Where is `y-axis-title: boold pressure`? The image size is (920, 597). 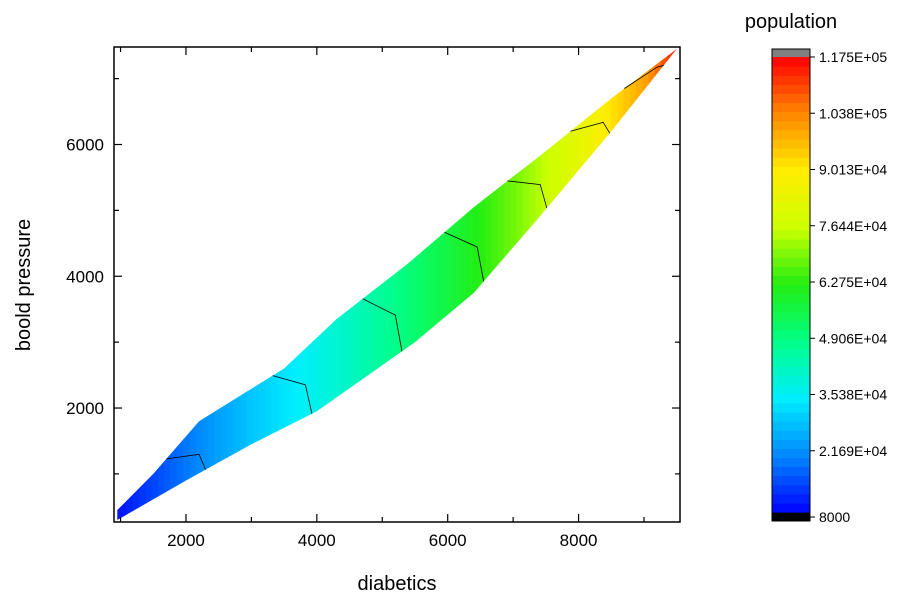 y-axis-title: boold pressure is located at coordinates (24, 285).